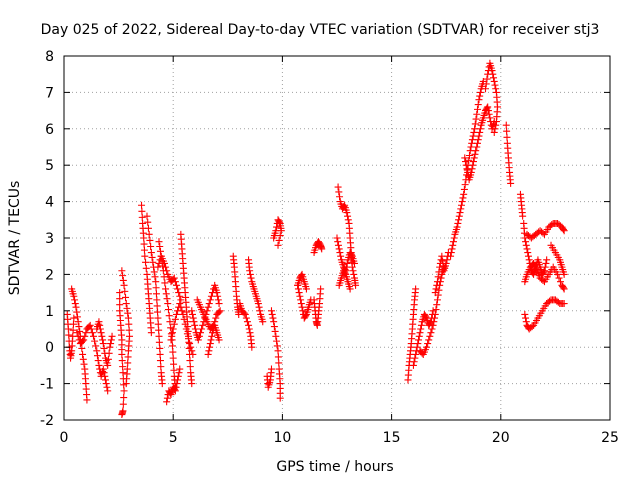  What do you see at coordinates (334, 467) in the screenshot?
I see `x-axis-label: GPS time / hours` at bounding box center [334, 467].